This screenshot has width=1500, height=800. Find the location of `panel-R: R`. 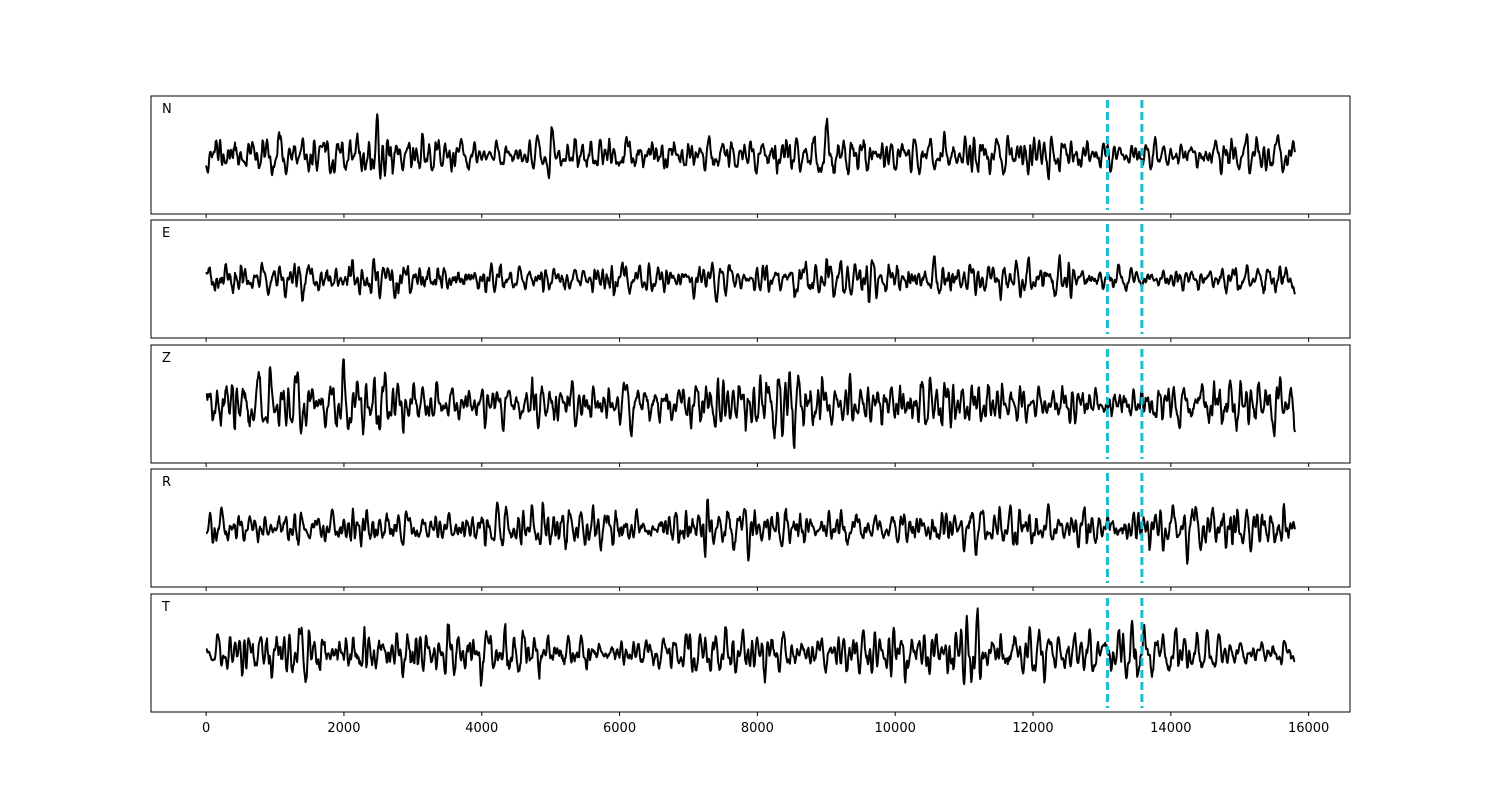

panel-R: R is located at coordinates (750, 529).